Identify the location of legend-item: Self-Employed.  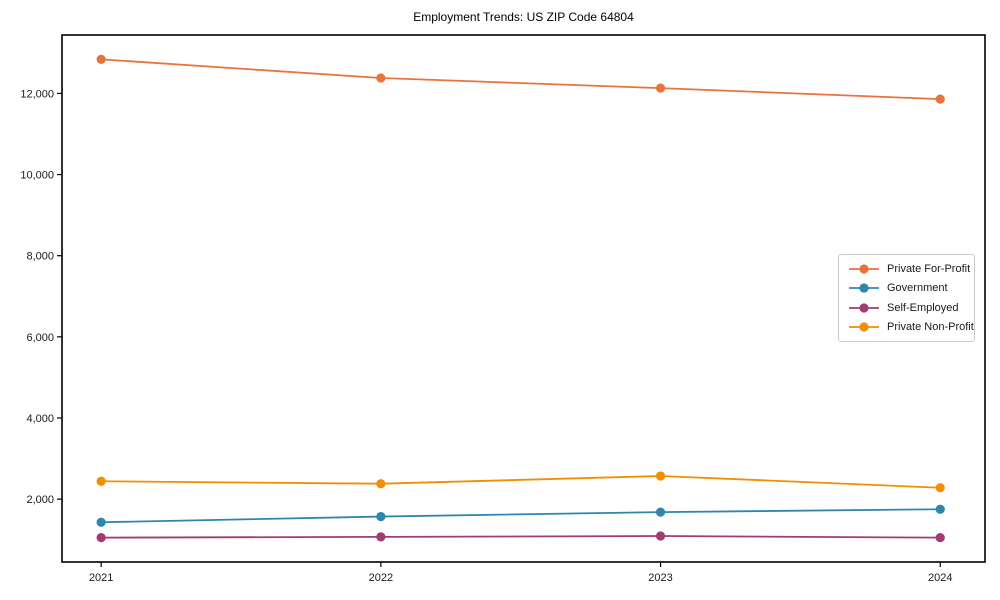
(906, 308).